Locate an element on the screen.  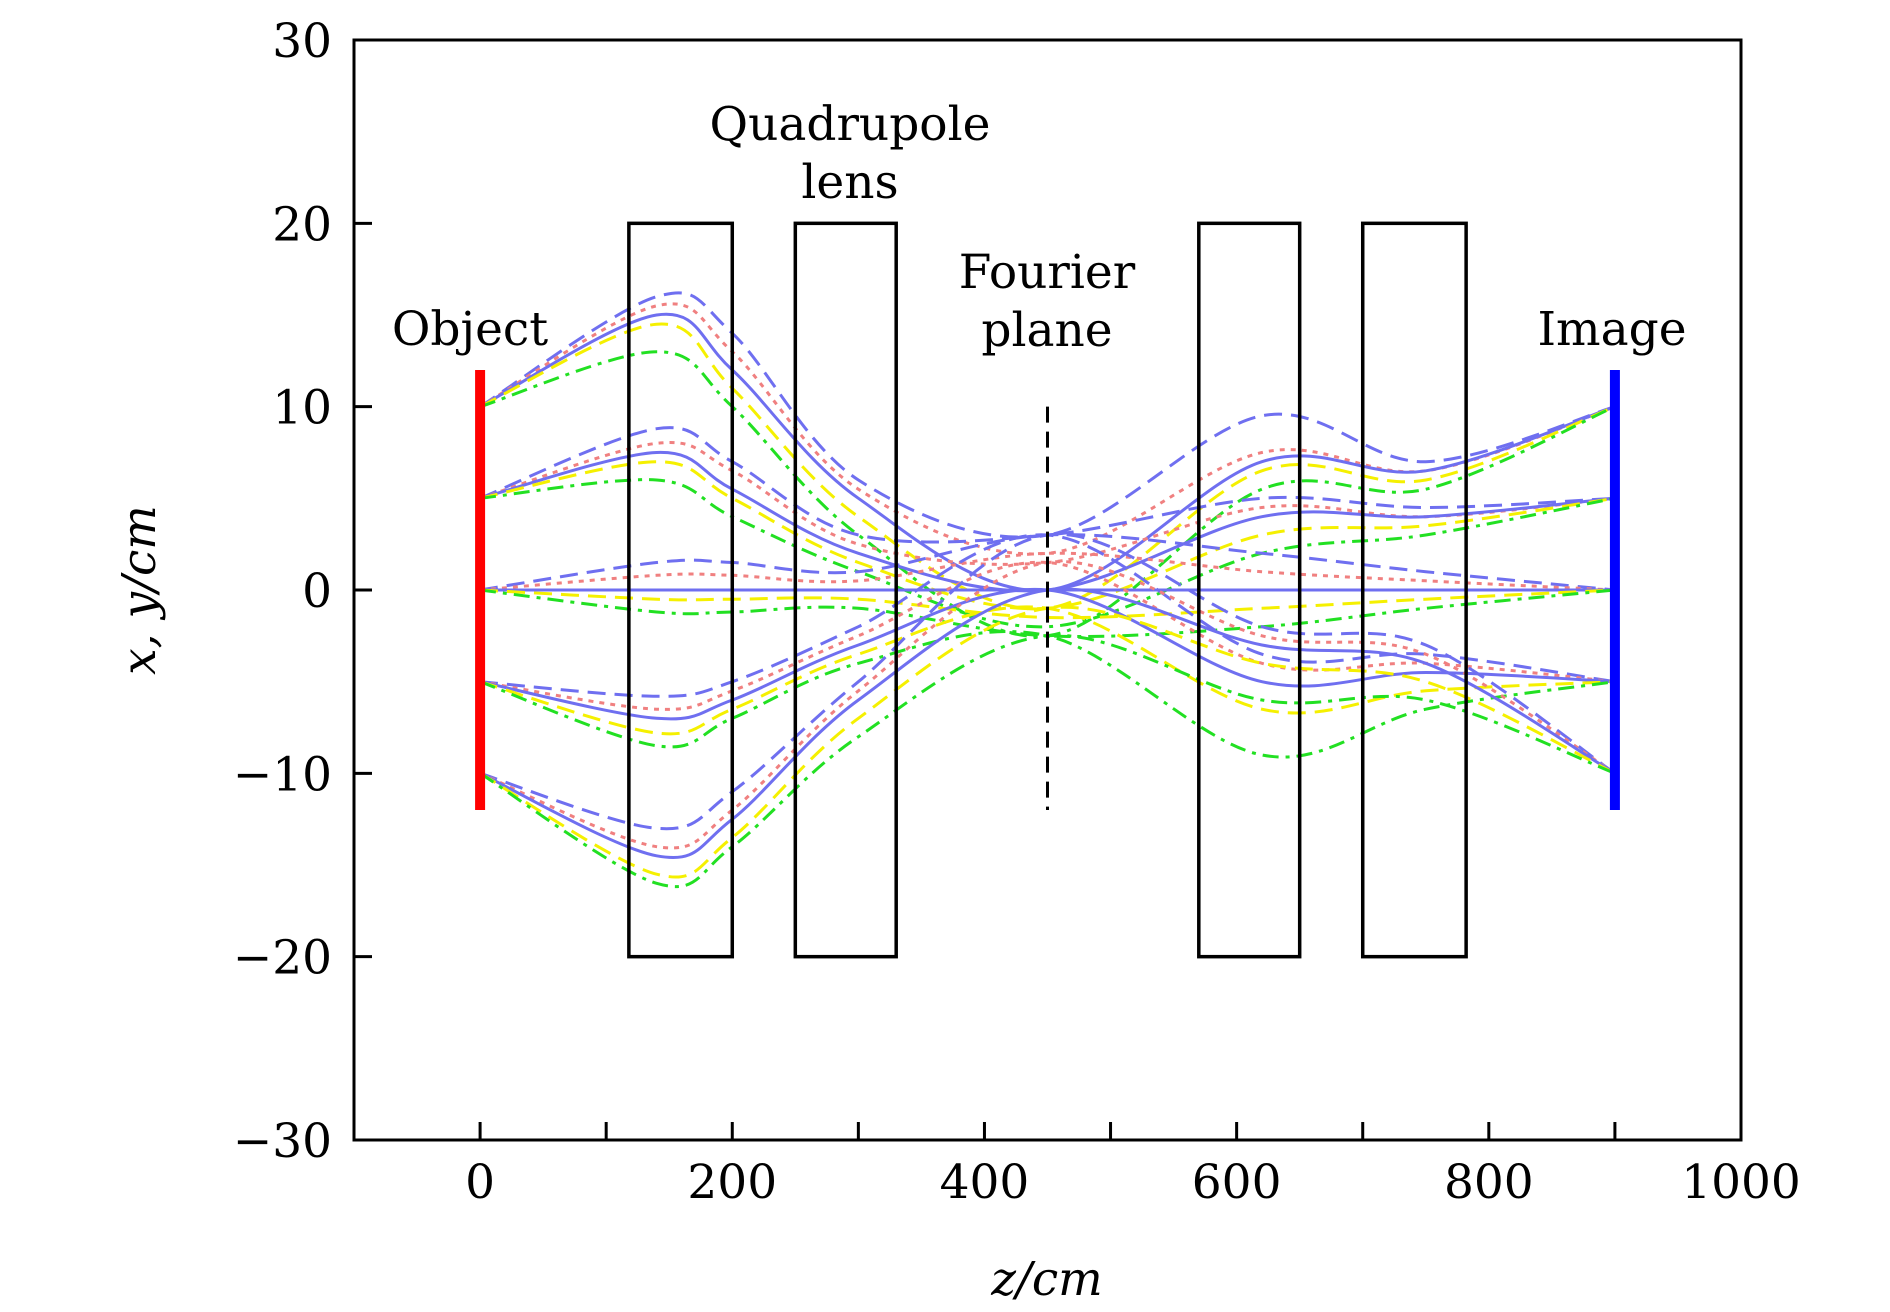
annotation-quadrupole-line2: lens is located at coordinates (849, 182).